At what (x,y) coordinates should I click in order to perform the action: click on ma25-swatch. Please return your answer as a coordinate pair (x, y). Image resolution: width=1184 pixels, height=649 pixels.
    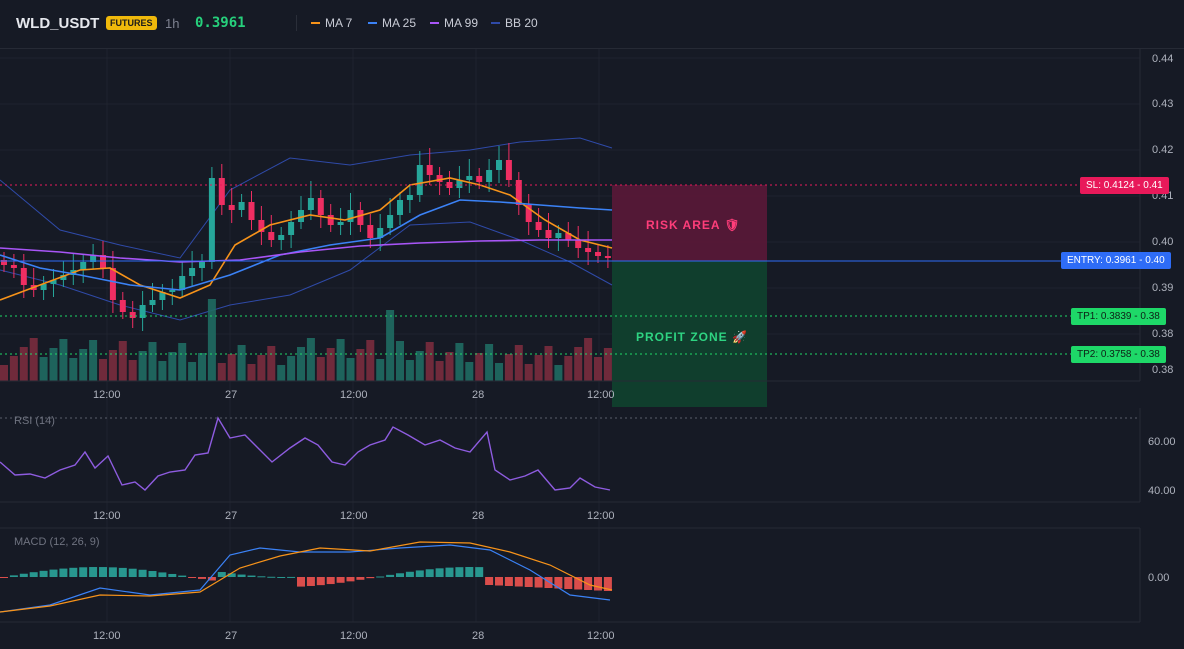
    Looking at the image, I should click on (372, 23).